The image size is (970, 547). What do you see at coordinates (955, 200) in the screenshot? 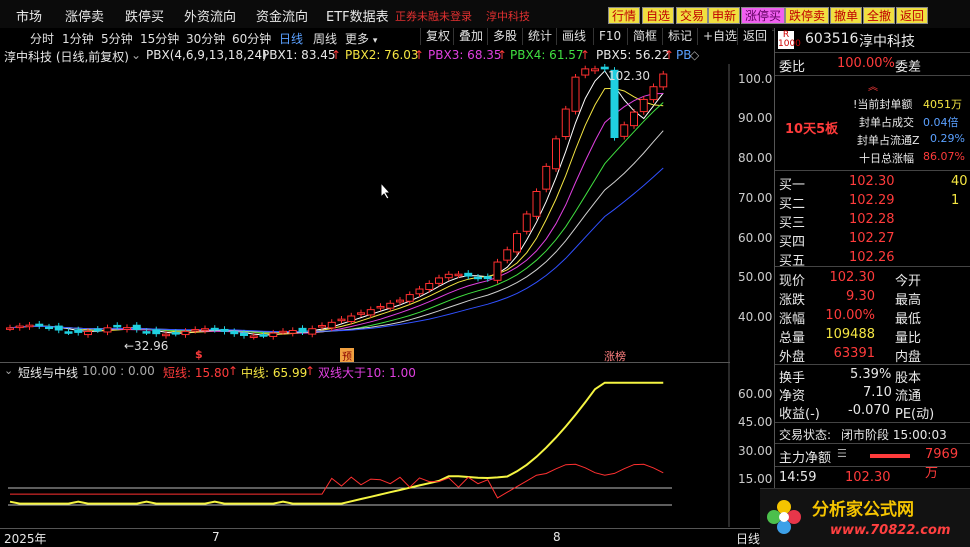
I see `bid-volume: 1` at bounding box center [955, 200].